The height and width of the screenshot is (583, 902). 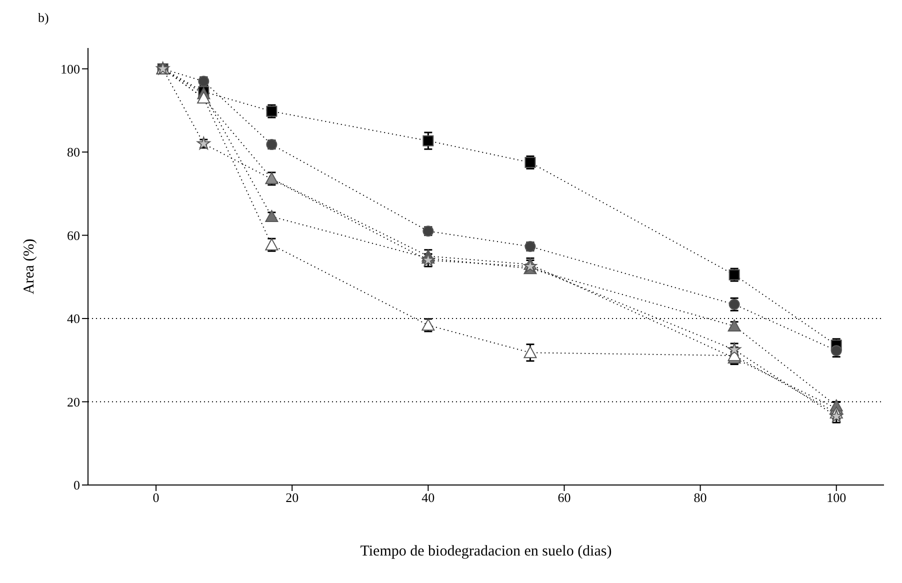 What do you see at coordinates (43, 18) in the screenshot?
I see `text: b)` at bounding box center [43, 18].